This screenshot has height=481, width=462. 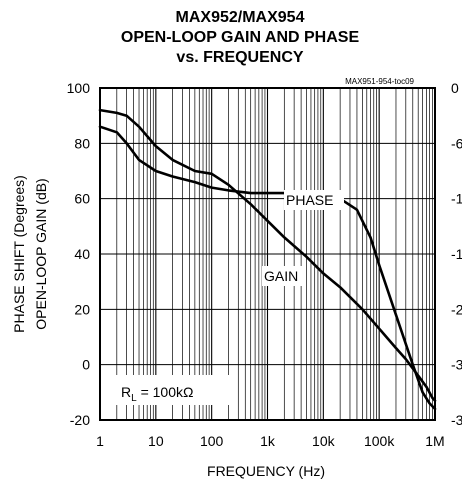 What do you see at coordinates (79, 88) in the screenshot?
I see `y-tick-label: 100` at bounding box center [79, 88].